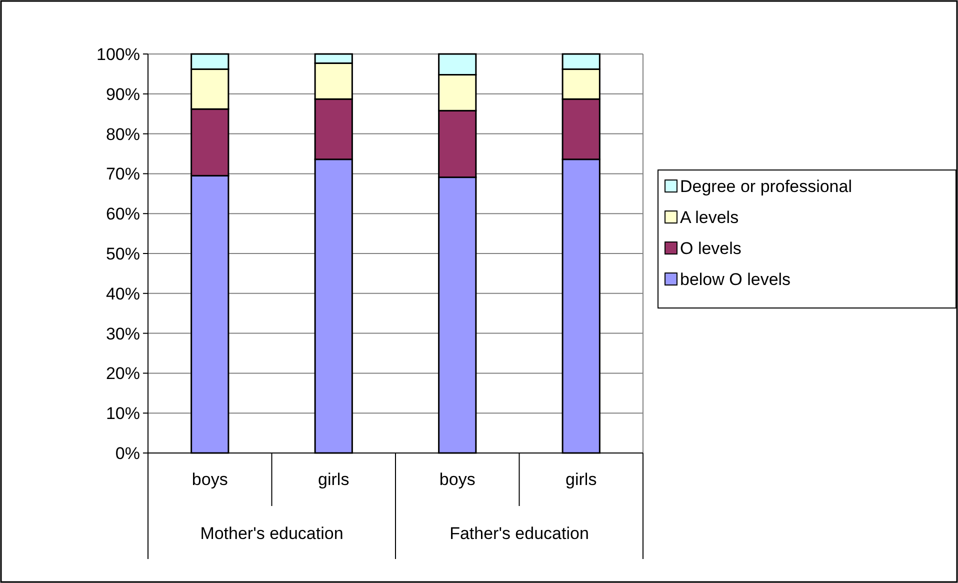  What do you see at coordinates (272, 533) in the screenshot?
I see `text: Mother's education` at bounding box center [272, 533].